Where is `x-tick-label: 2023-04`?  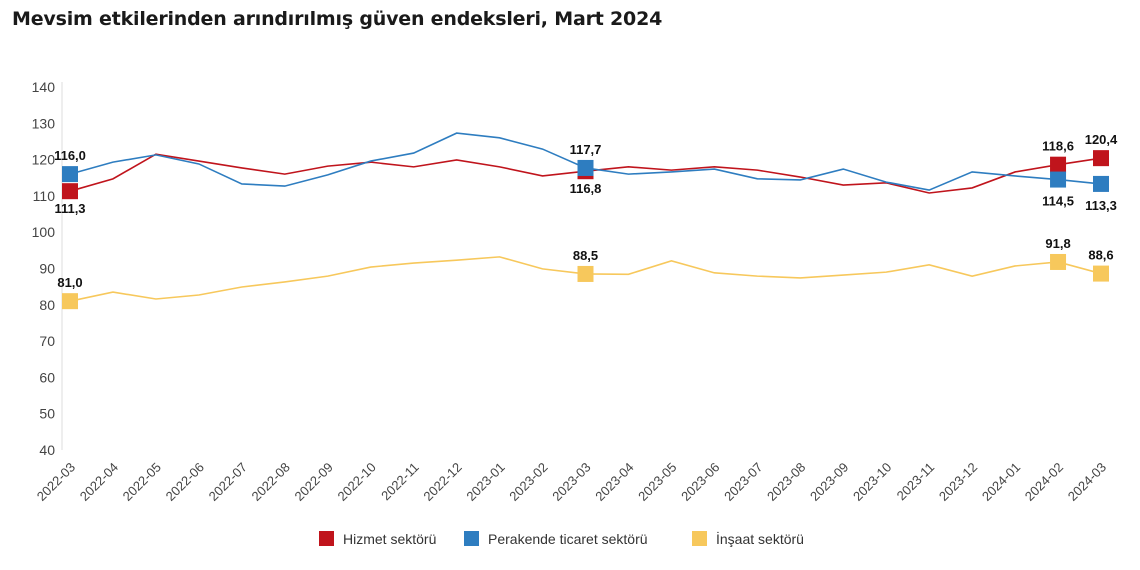 x-tick-label: 2023-04 is located at coordinates (614, 482).